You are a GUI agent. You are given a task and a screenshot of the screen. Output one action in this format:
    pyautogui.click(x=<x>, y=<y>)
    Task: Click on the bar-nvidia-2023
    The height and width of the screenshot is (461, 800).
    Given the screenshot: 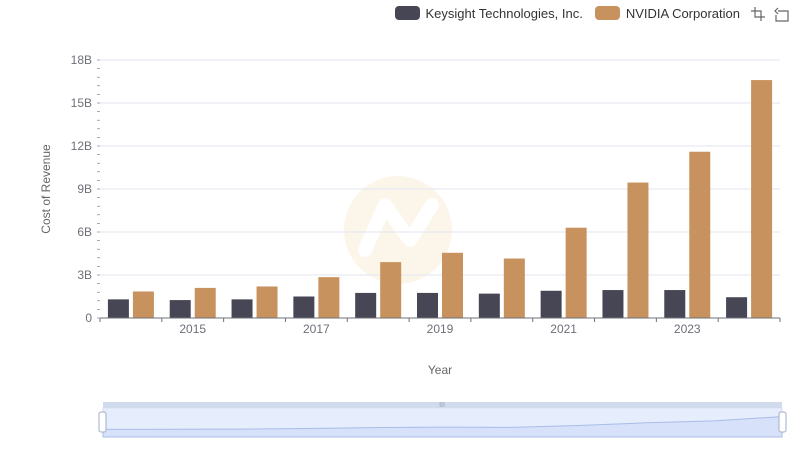 What is the action you would take?
    pyautogui.click(x=700, y=234)
    